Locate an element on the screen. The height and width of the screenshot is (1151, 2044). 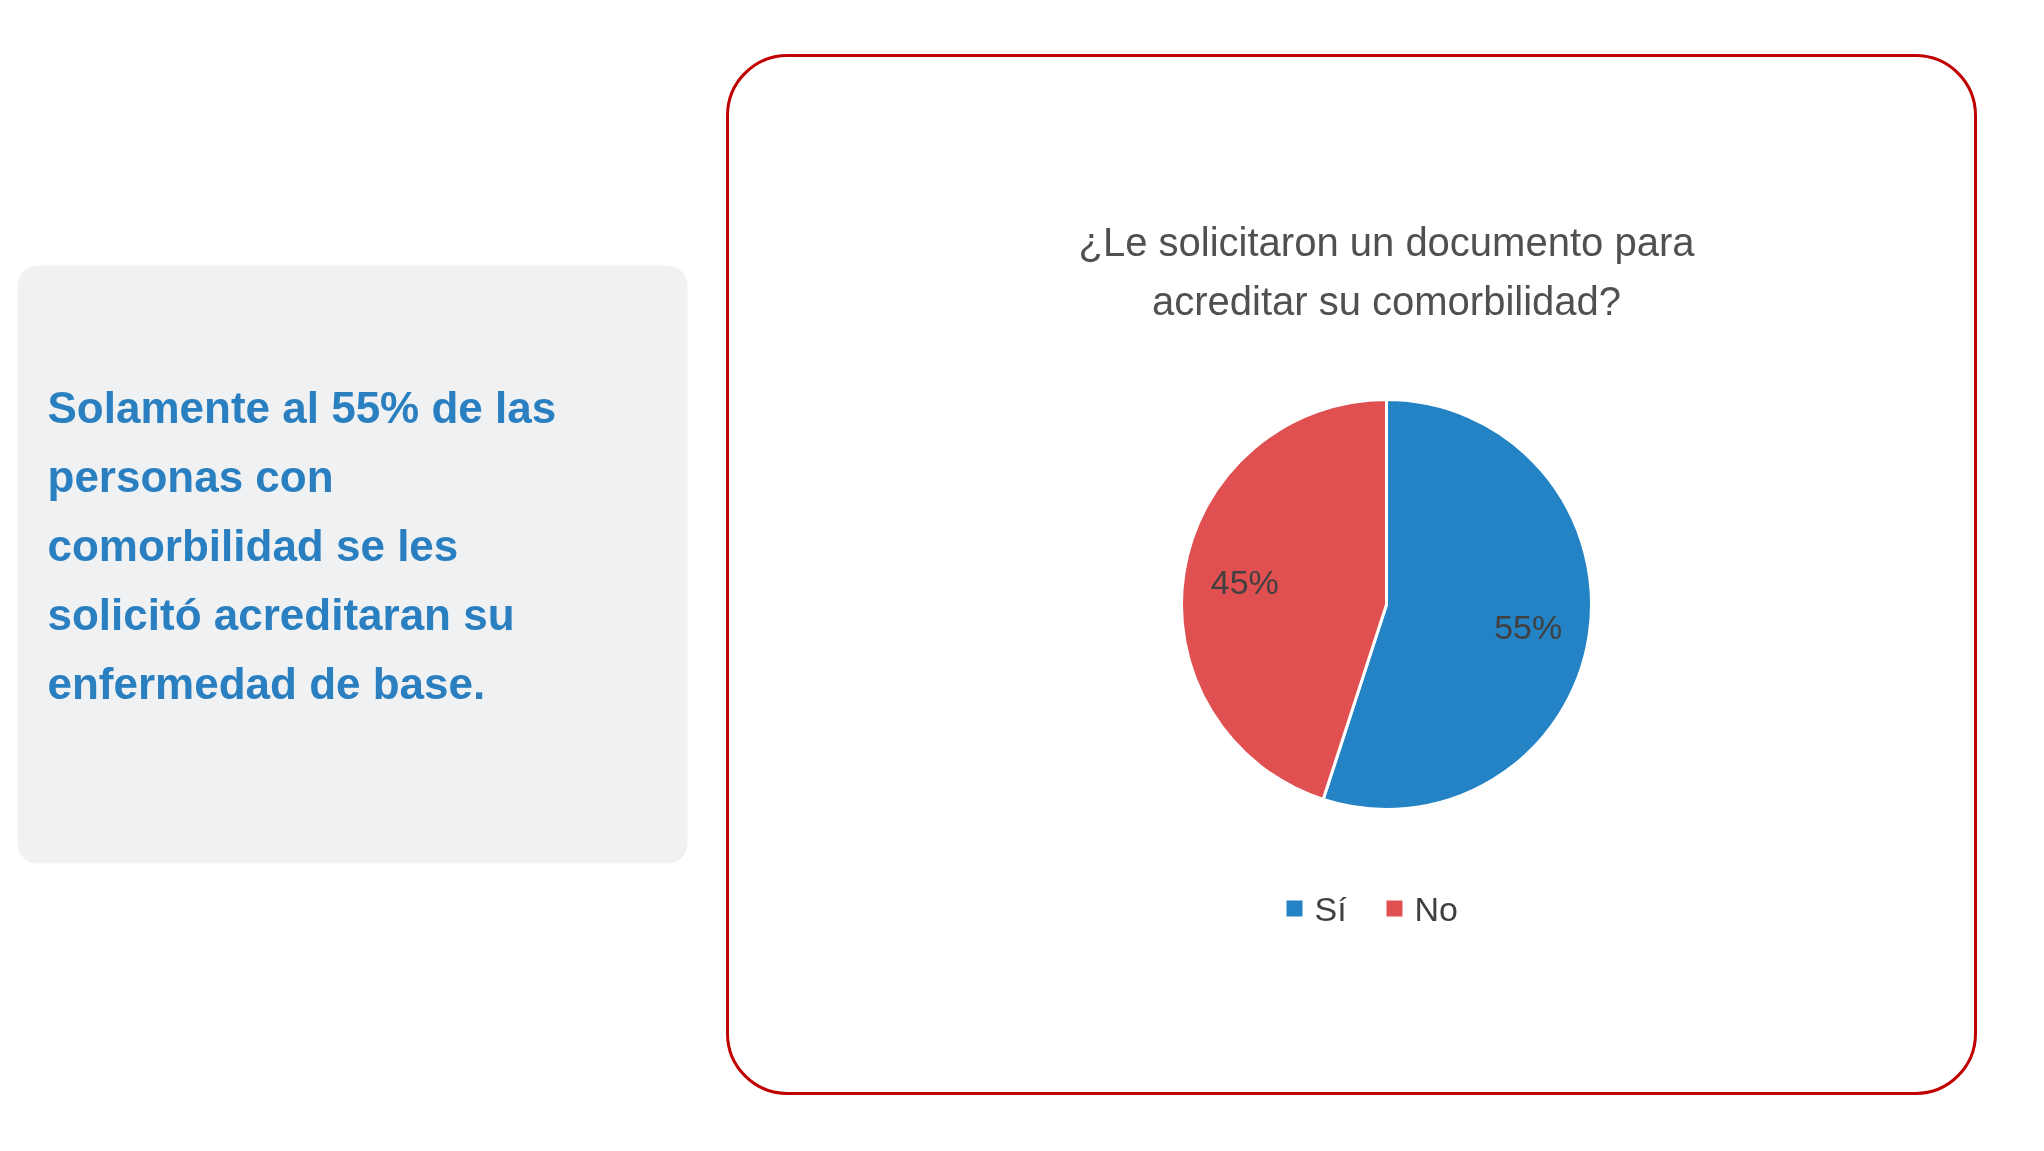
legend-label: Sí is located at coordinates (1331, 908).